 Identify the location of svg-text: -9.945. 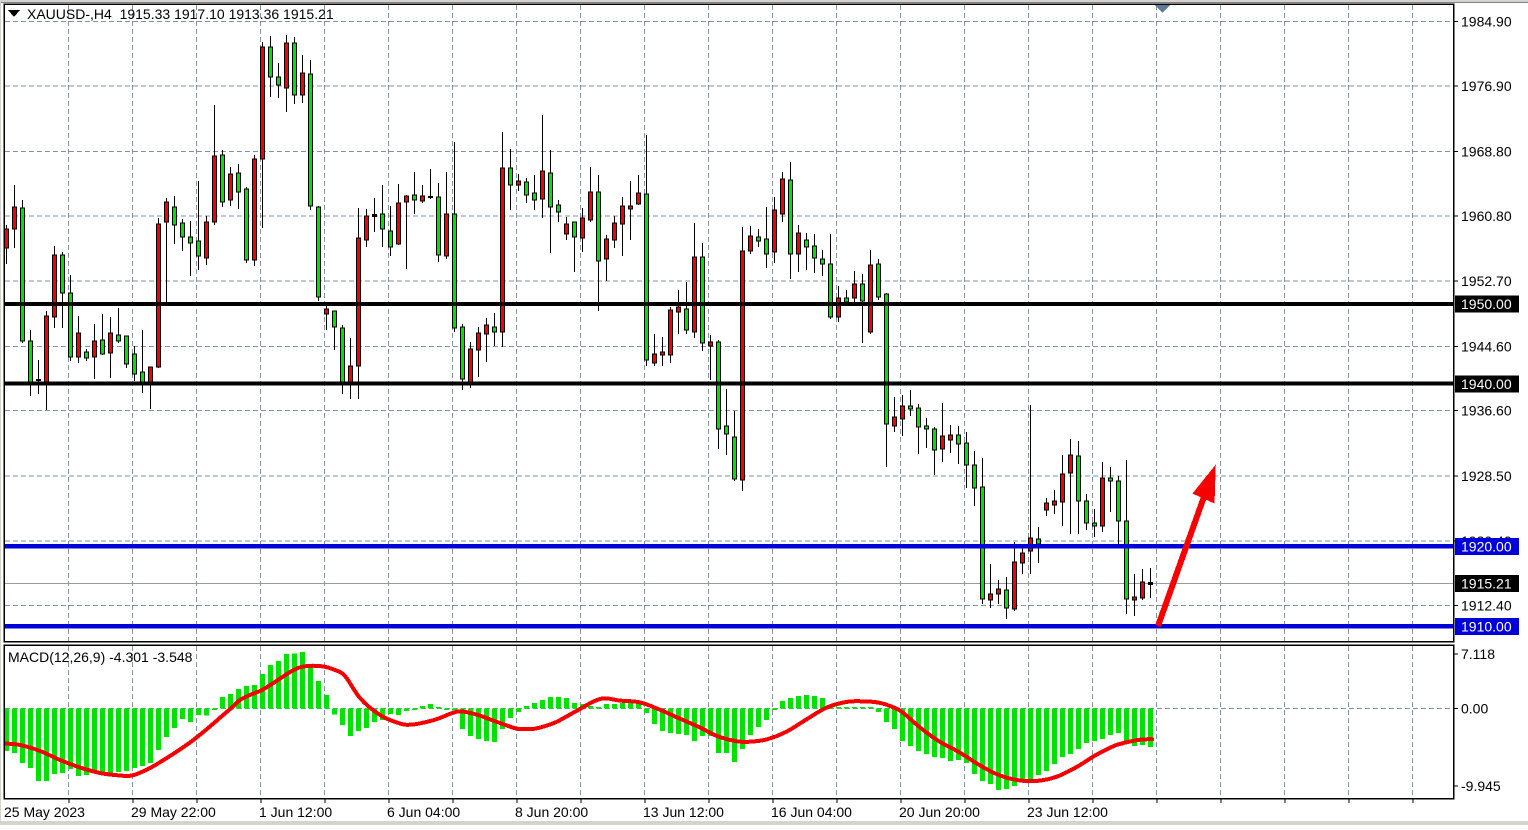
(1481, 786).